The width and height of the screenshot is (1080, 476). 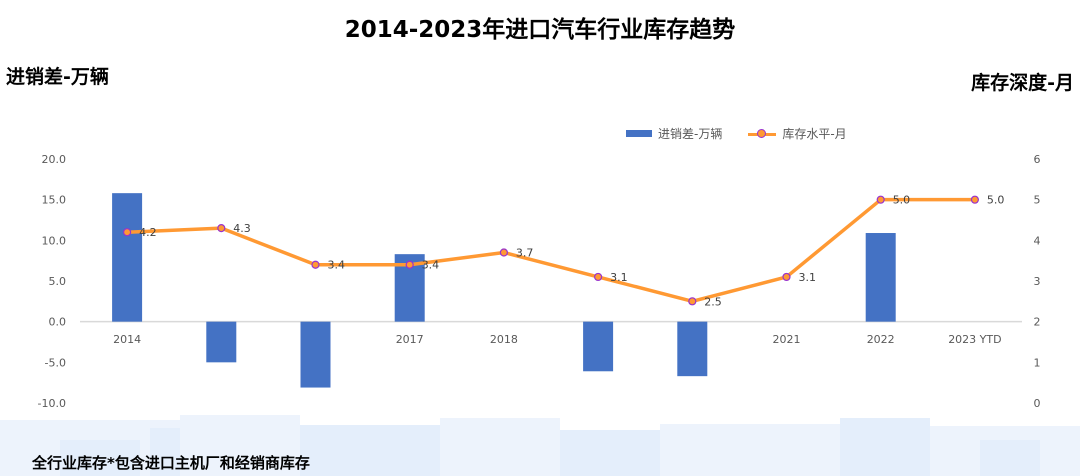 What do you see at coordinates (880, 277) in the screenshot?
I see `bar-2022` at bounding box center [880, 277].